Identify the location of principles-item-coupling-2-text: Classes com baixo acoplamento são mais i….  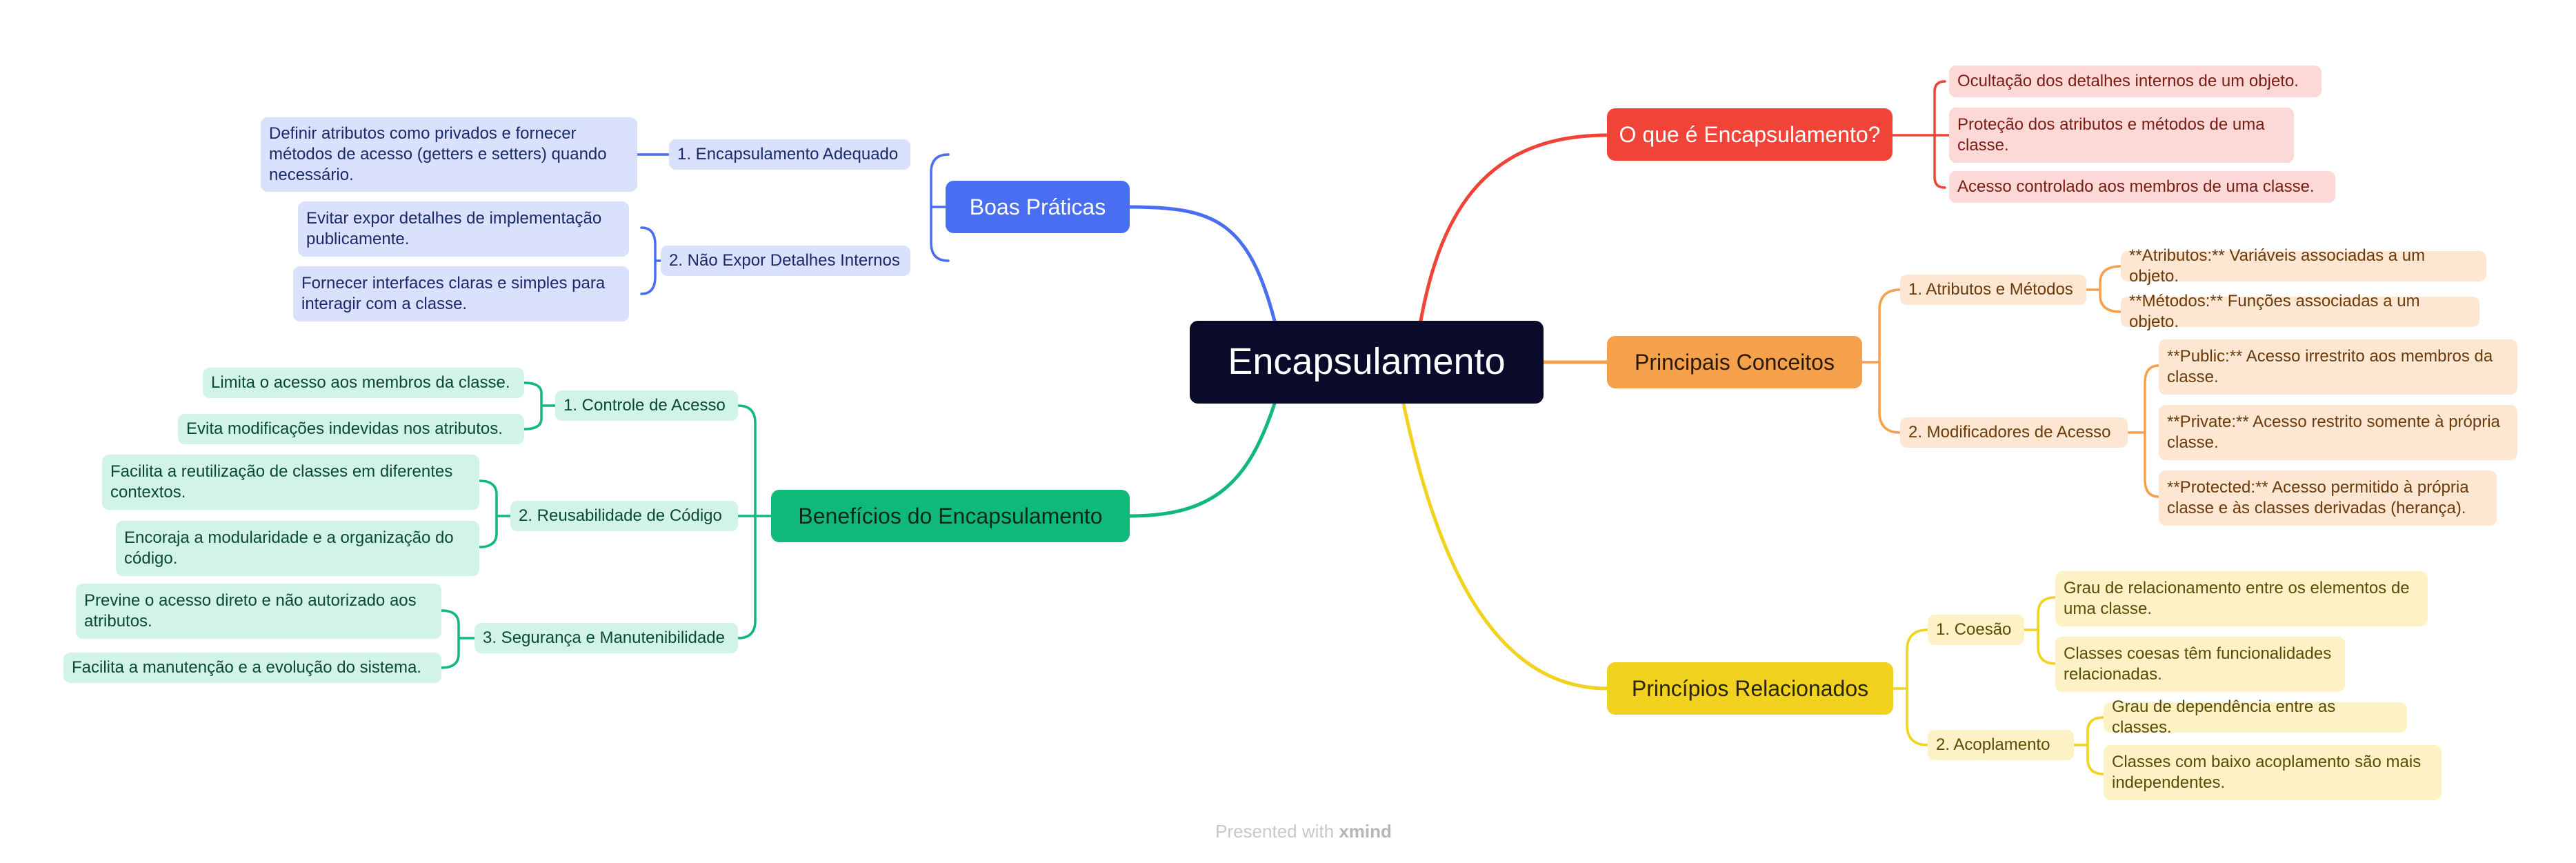
(2267, 772).